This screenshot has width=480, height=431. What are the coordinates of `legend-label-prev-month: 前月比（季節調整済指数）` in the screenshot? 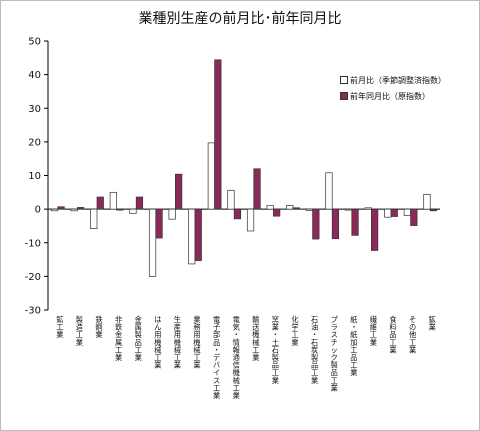 It's located at (398, 80).